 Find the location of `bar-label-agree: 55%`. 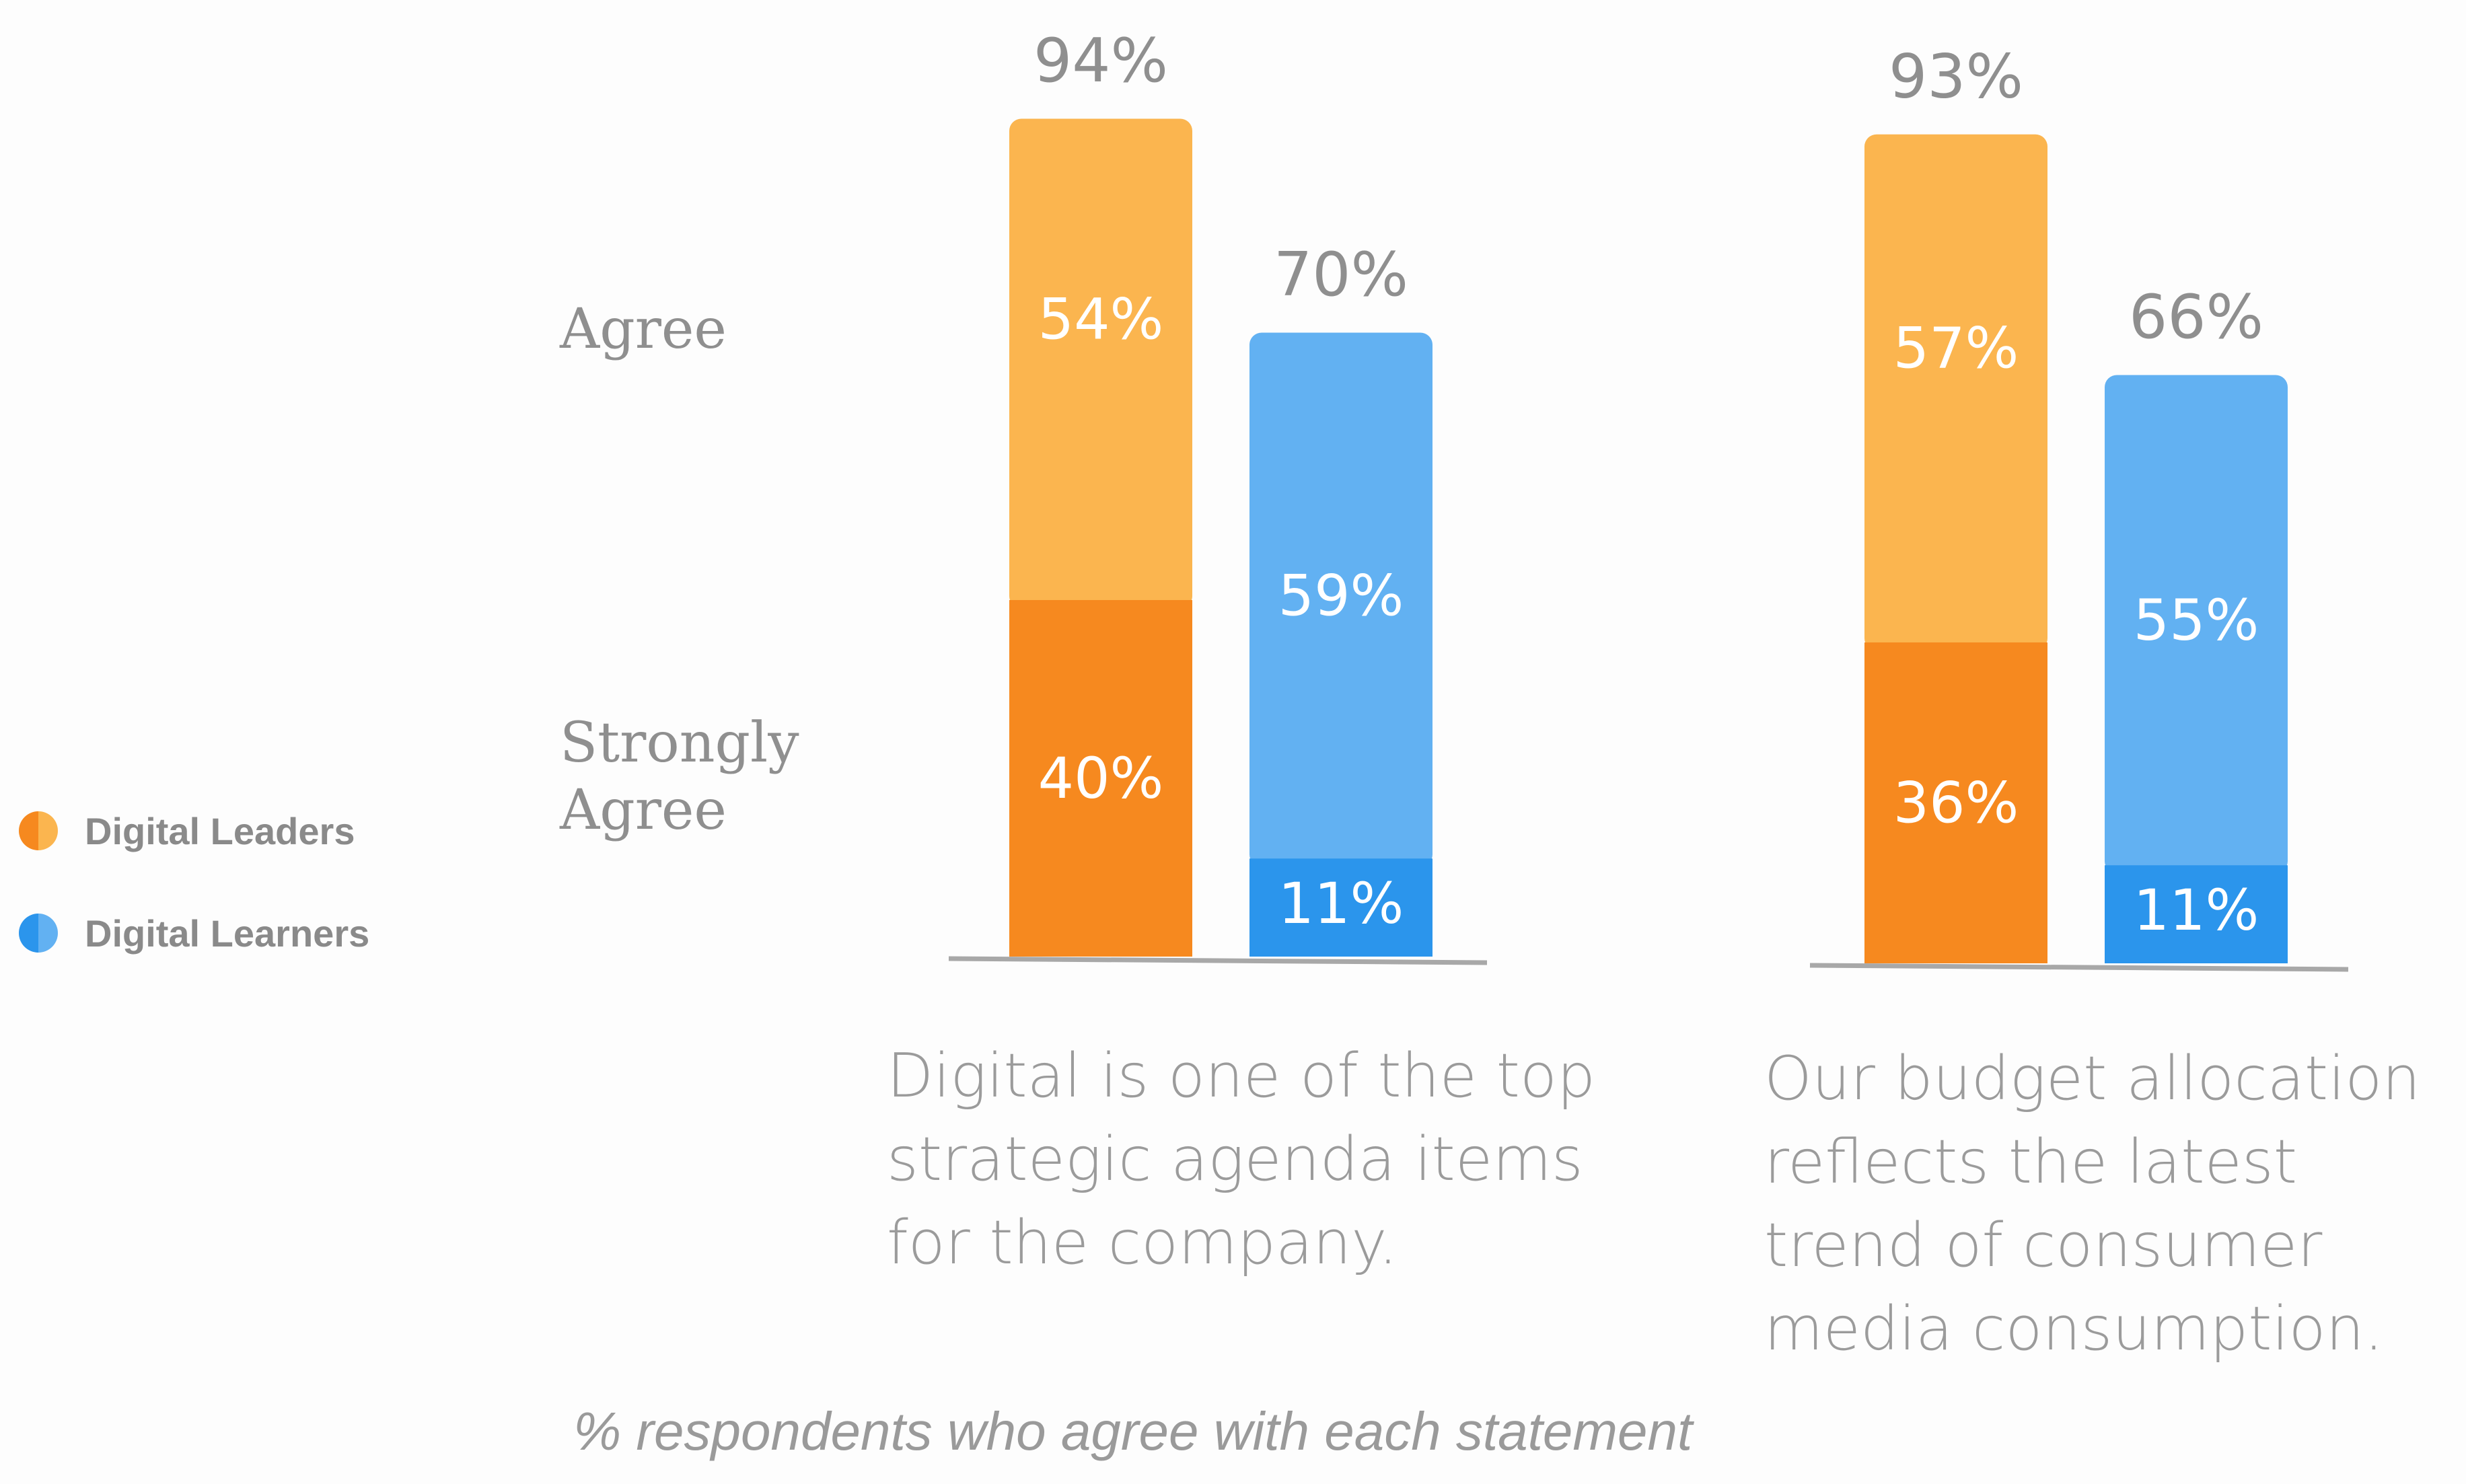

bar-label-agree: 55% is located at coordinates (2196, 620).